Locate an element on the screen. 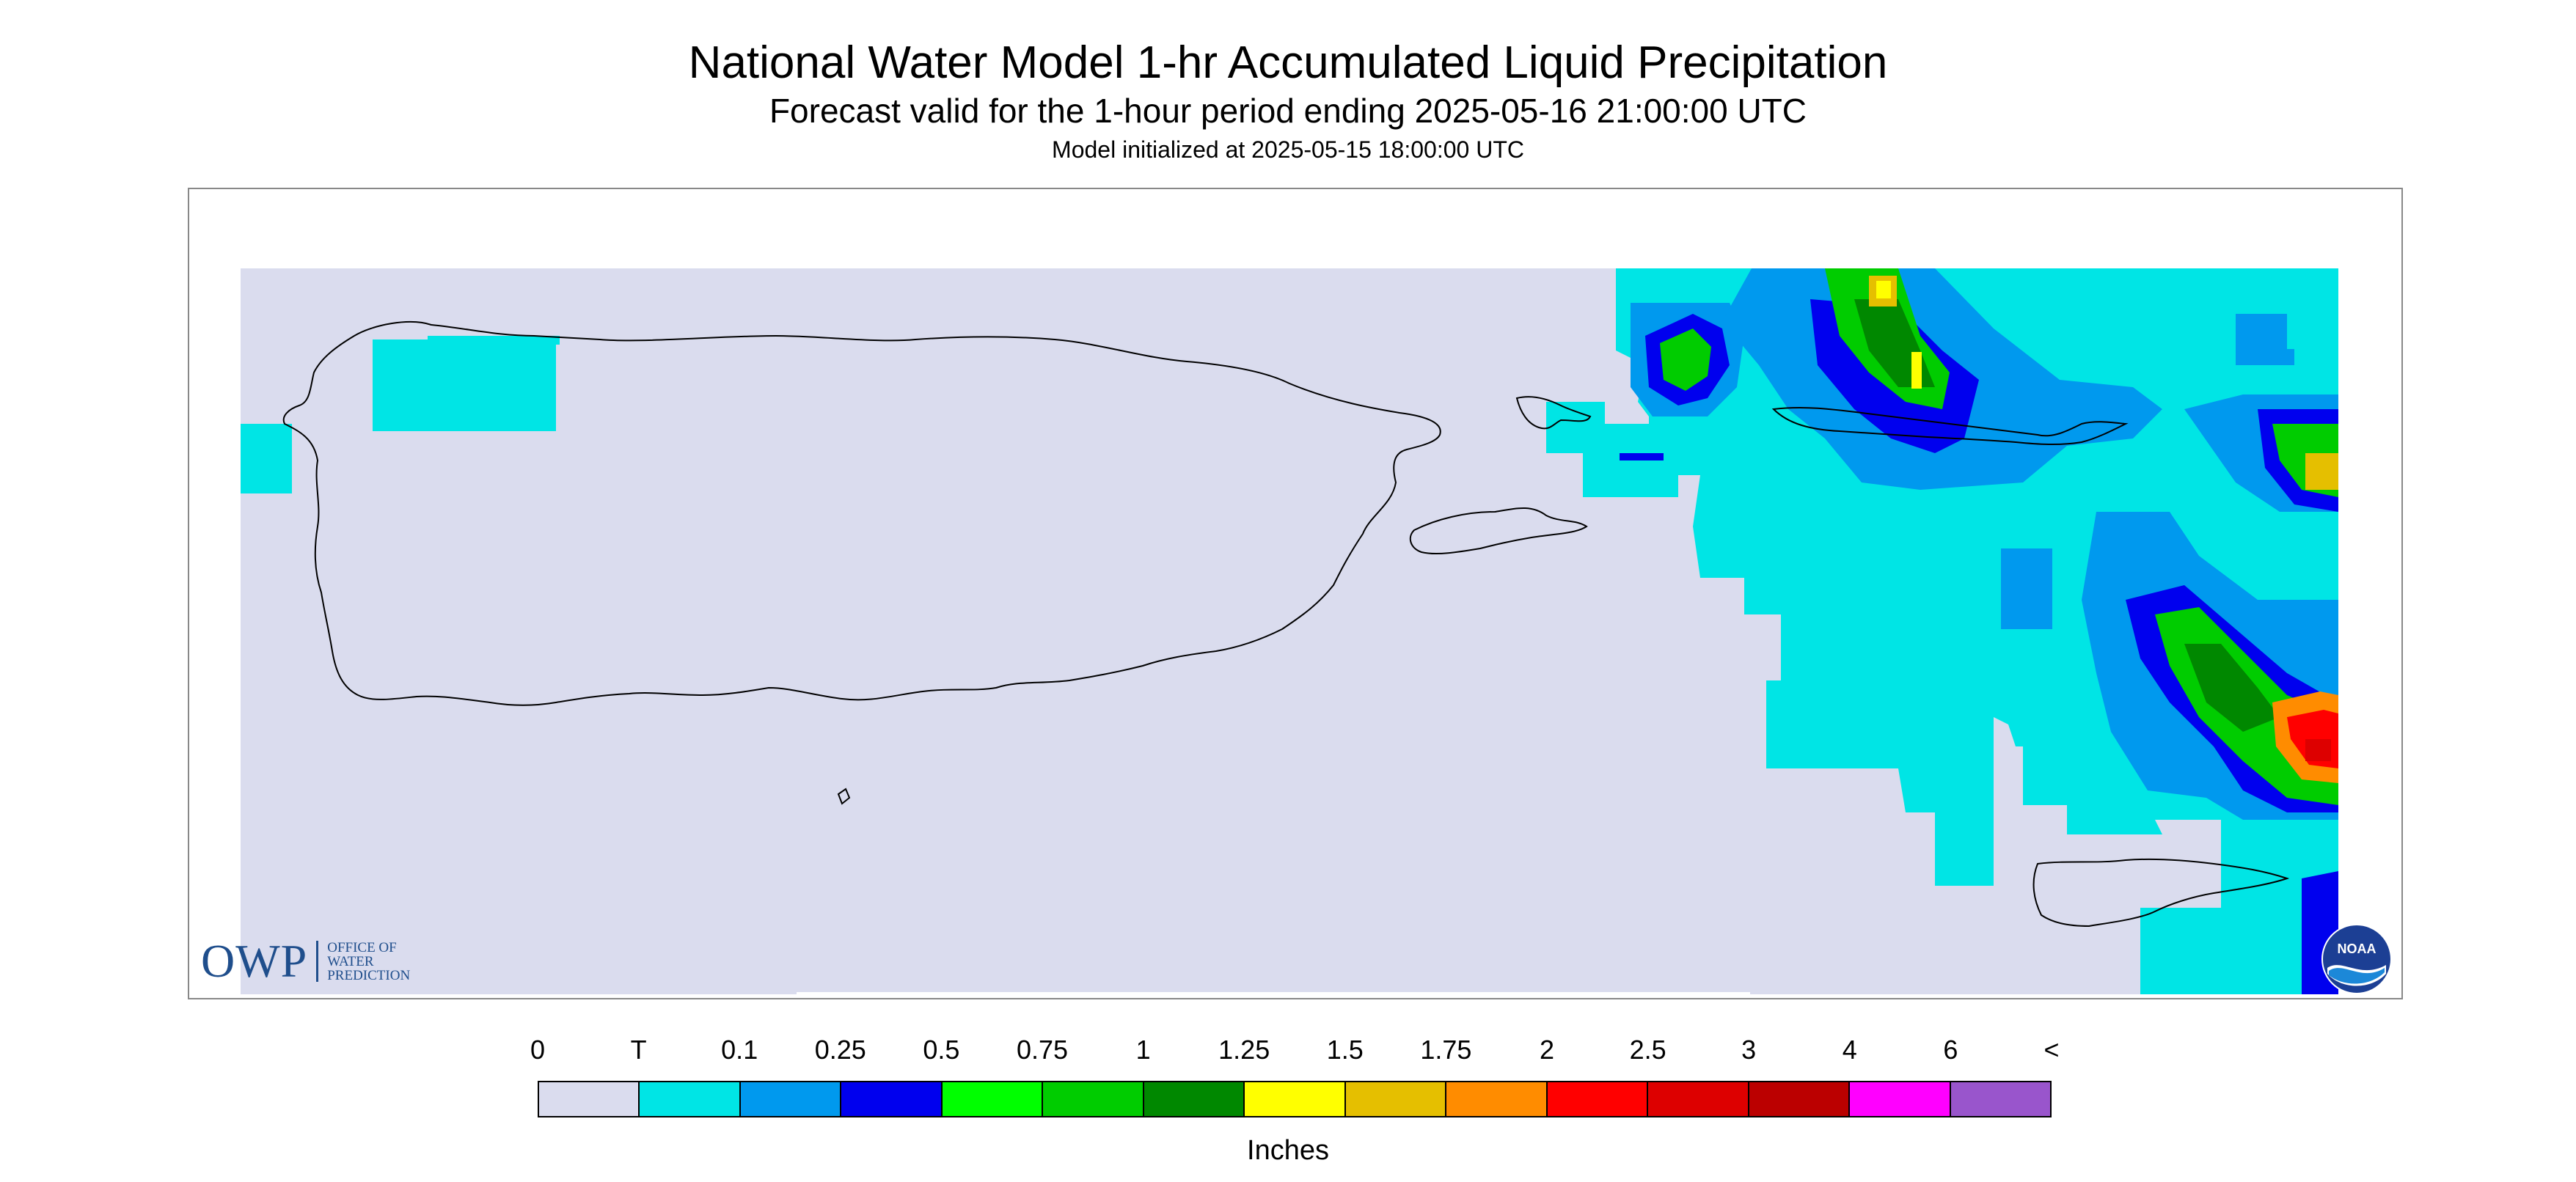 The image size is (2576, 1182). legend-tick-label: 0.75 is located at coordinates (1042, 1050).